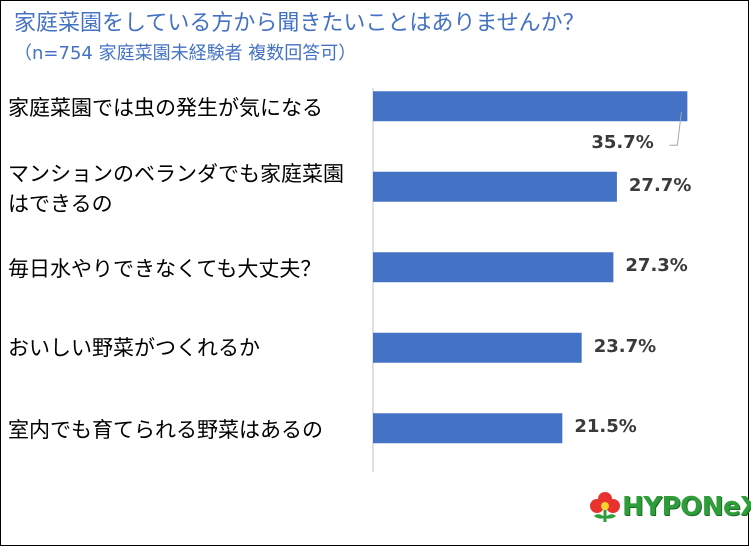  I want to click on category-label-1: マンションのベランダでも家庭菜園はできるの, so click(176, 188).